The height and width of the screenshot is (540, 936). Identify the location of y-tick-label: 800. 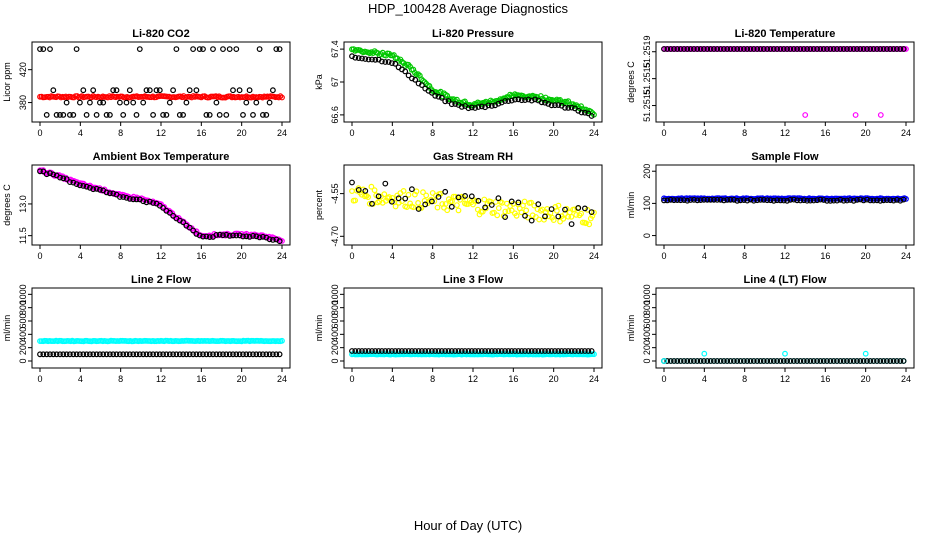
(647, 307).